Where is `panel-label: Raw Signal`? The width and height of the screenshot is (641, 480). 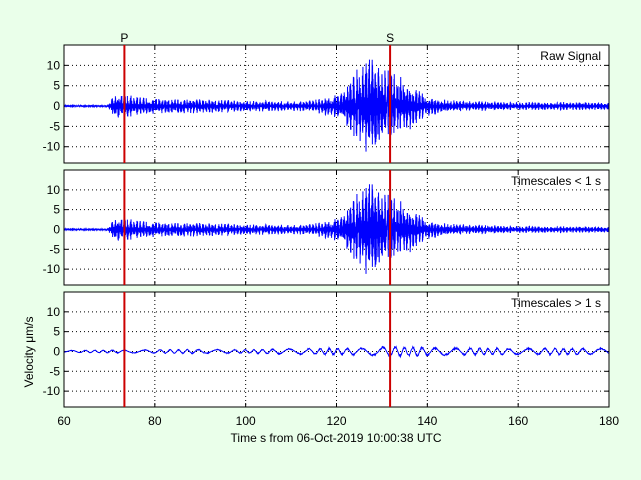 panel-label: Raw Signal is located at coordinates (570, 56).